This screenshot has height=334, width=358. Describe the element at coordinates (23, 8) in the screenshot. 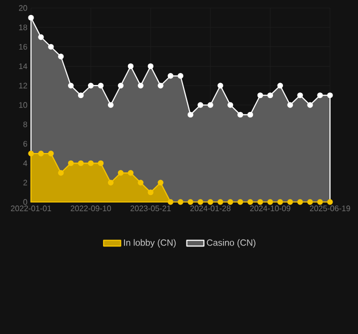

I see `y-tick-label: 20` at that location.